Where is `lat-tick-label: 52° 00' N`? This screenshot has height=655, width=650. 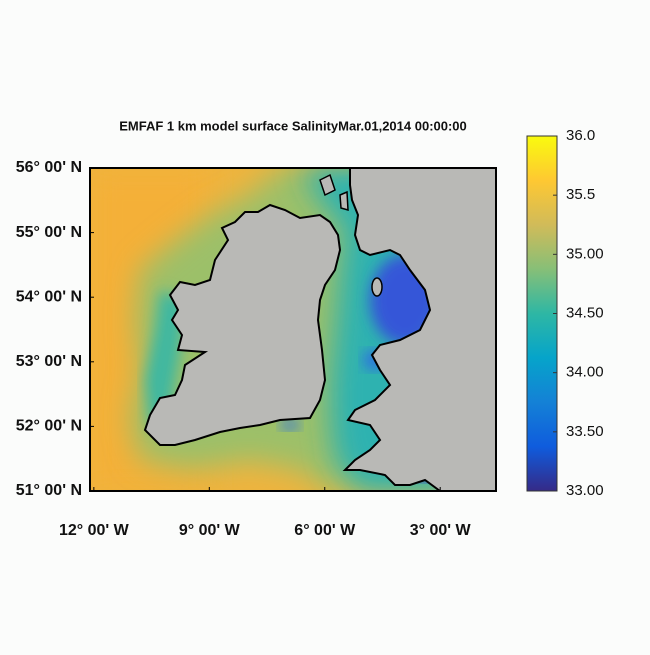
lat-tick-label: 52° 00' N is located at coordinates (49, 426).